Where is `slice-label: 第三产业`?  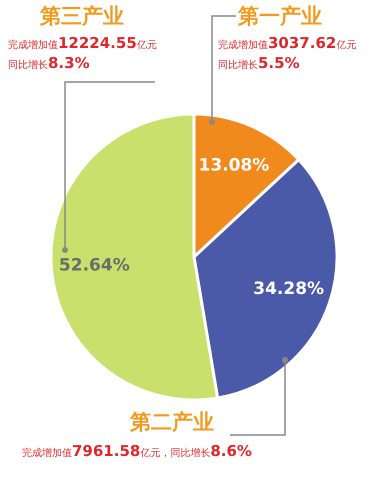 slice-label: 第三产业 is located at coordinates (82, 16).